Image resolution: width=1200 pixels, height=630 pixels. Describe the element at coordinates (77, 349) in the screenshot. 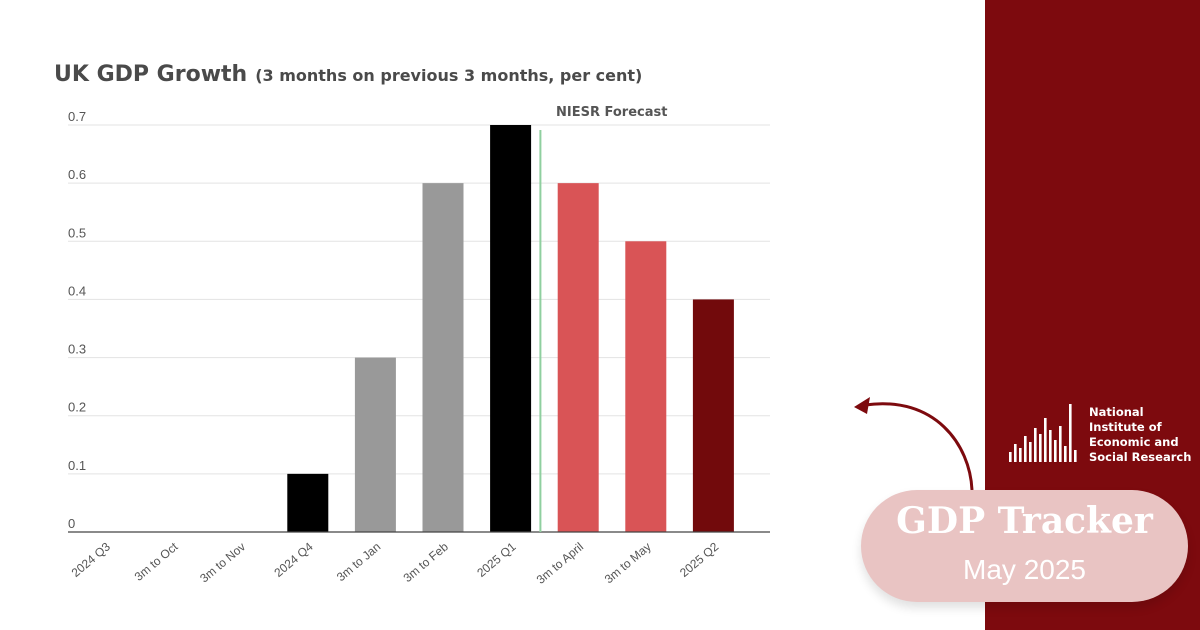

I see `y-tick-label: 0.3` at that location.